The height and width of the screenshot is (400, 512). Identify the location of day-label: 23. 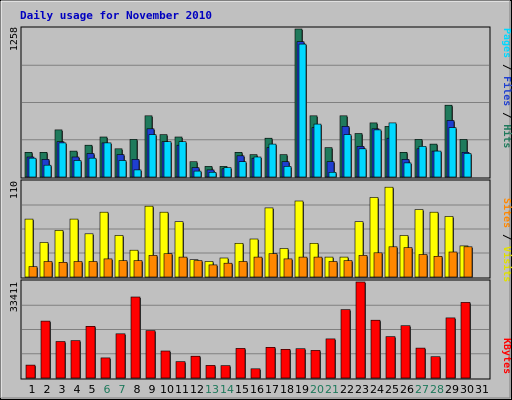
(362, 389).